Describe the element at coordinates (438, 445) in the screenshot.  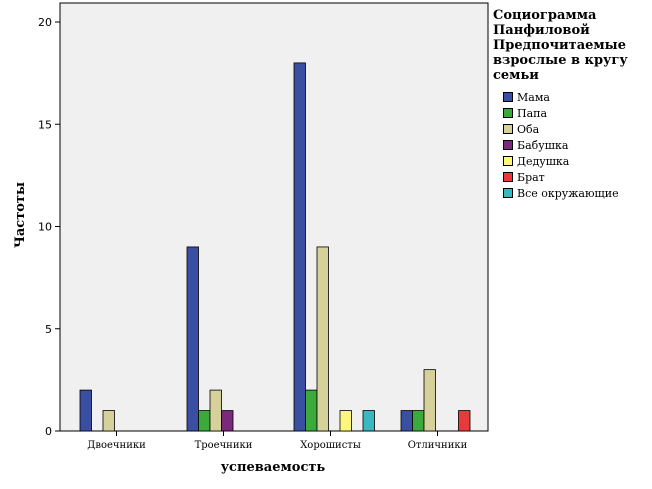
I see `x-tick-label: Отличники` at that location.